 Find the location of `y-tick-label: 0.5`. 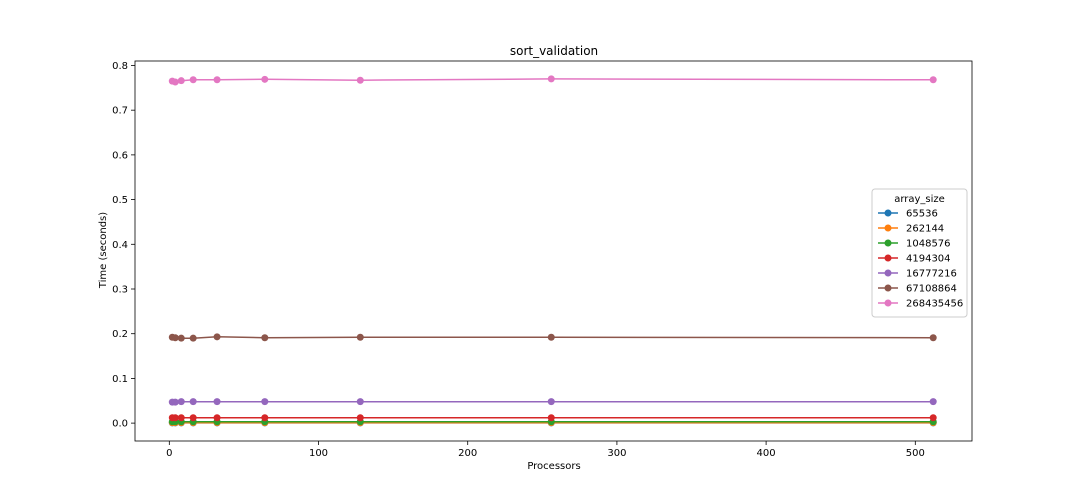

y-tick-label: 0.5 is located at coordinates (120, 200).